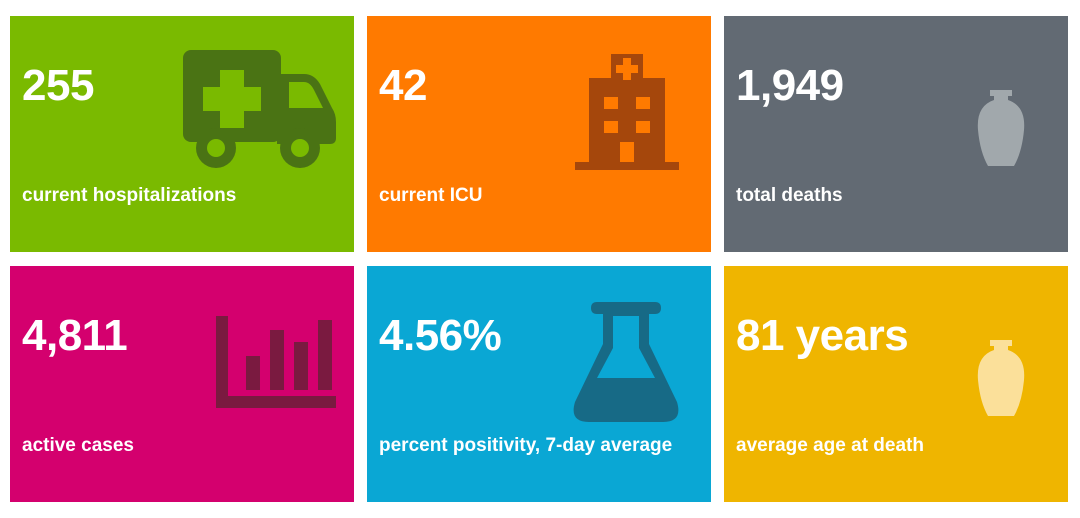 This screenshot has height=518, width=1080. Describe the element at coordinates (403, 85) in the screenshot. I see `stat-value: 42` at that location.